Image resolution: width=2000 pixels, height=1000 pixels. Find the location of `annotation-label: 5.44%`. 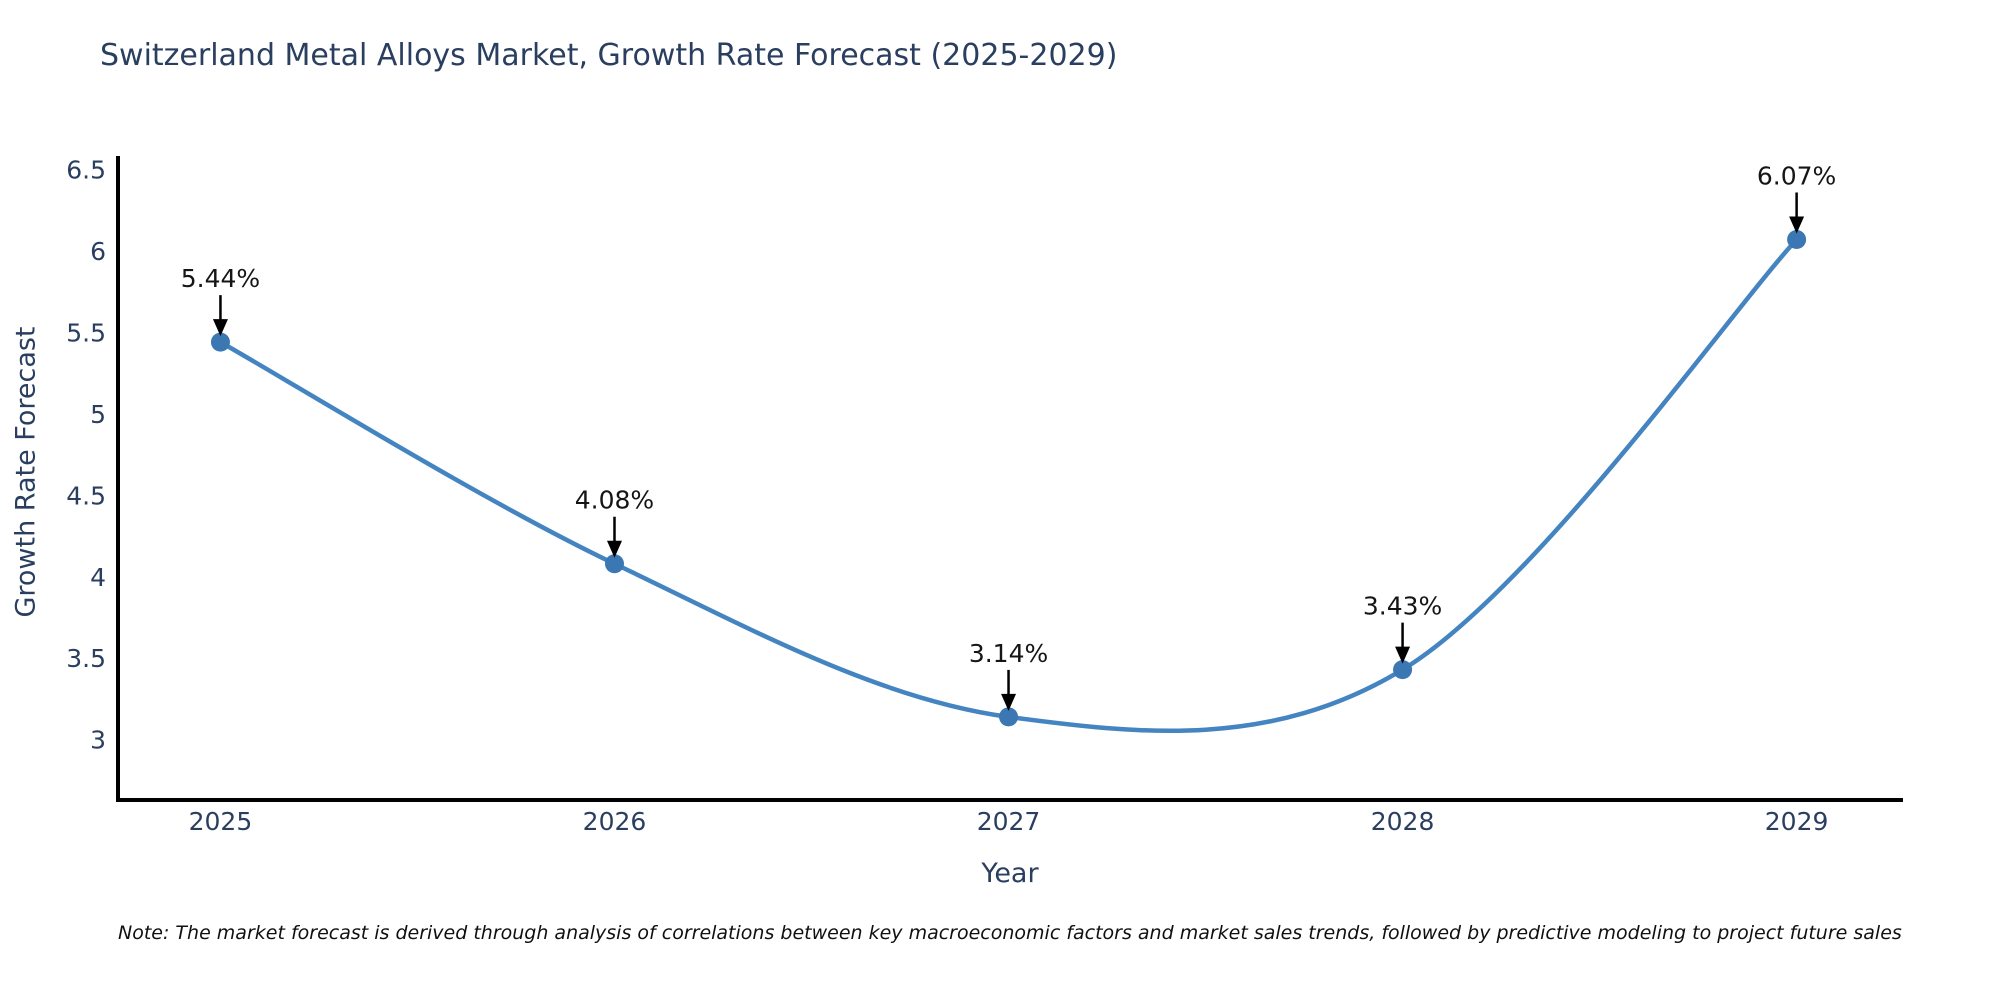

annotation-label: 5.44% is located at coordinates (220, 278).